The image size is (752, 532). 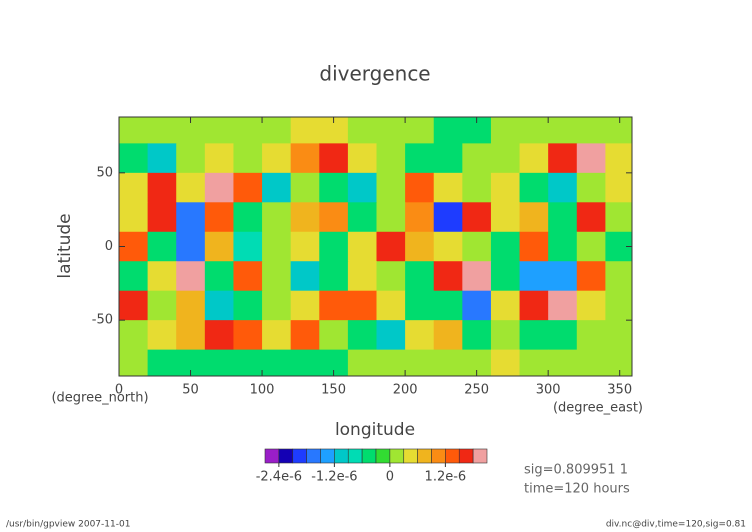 What do you see at coordinates (577, 489) in the screenshot?
I see `note: time=120 hours` at bounding box center [577, 489].